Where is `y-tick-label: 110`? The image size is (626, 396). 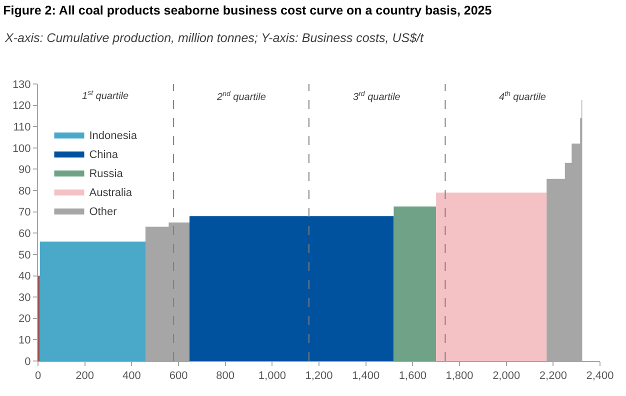 y-tick-label: 110 is located at coordinates (22, 127).